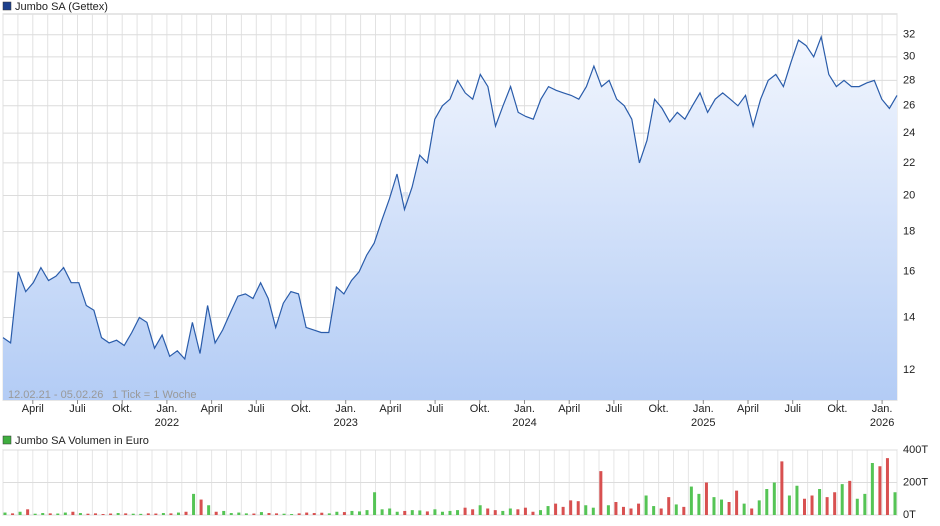 This screenshot has height=526, width=940. Describe the element at coordinates (524, 423) in the screenshot. I see `x-tick-year: 2024` at that location.